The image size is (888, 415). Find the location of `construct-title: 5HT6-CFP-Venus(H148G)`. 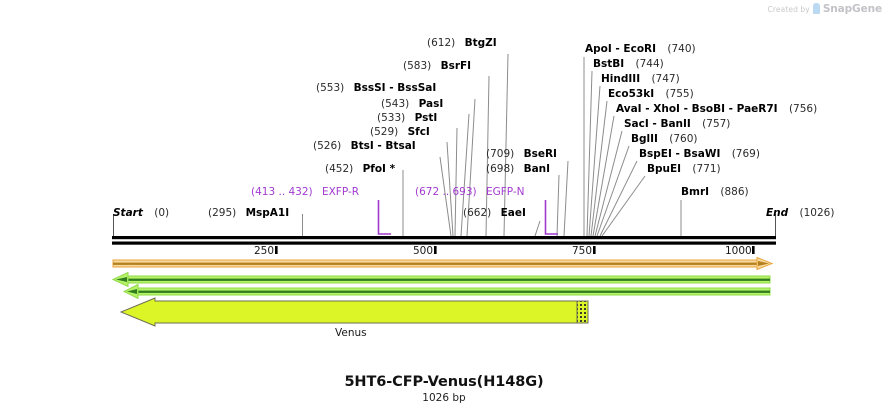

construct-title: 5HT6-CFP-Venus(H148G) is located at coordinates (444, 382).